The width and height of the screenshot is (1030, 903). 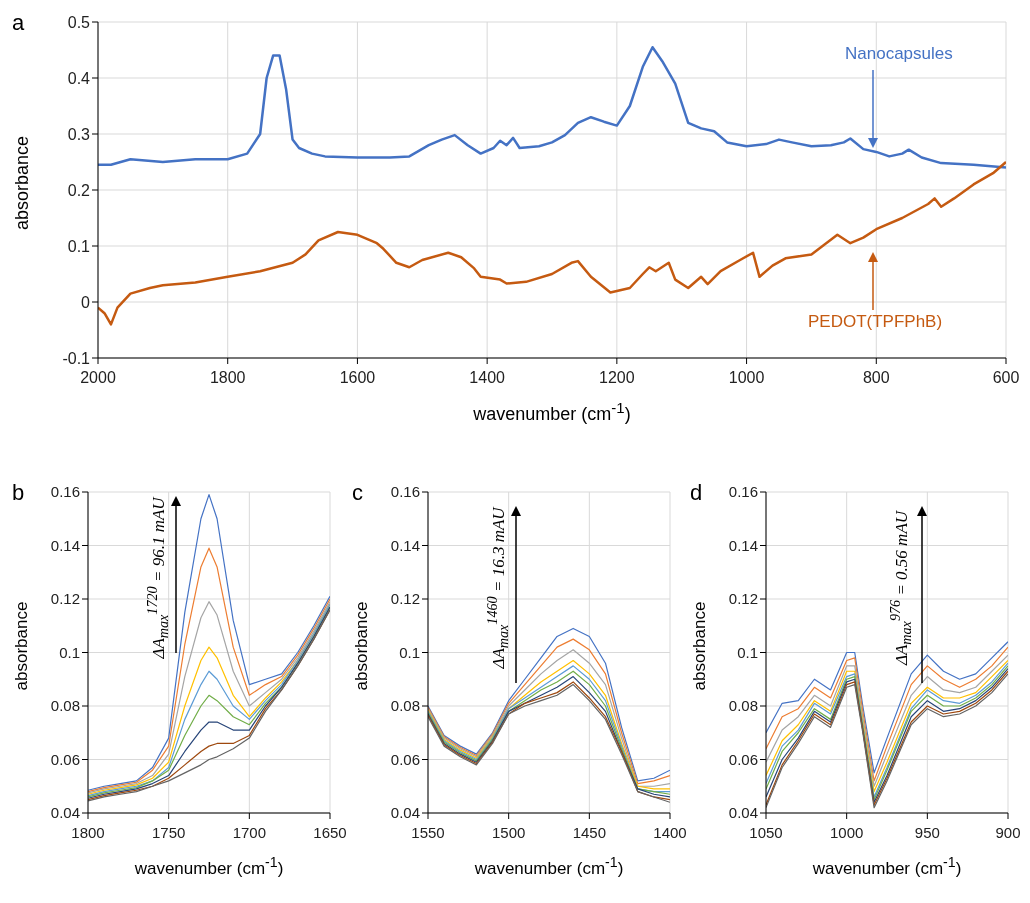 What do you see at coordinates (875, 322) in the screenshot?
I see `text: PEDOT(TPFPhB)` at bounding box center [875, 322].